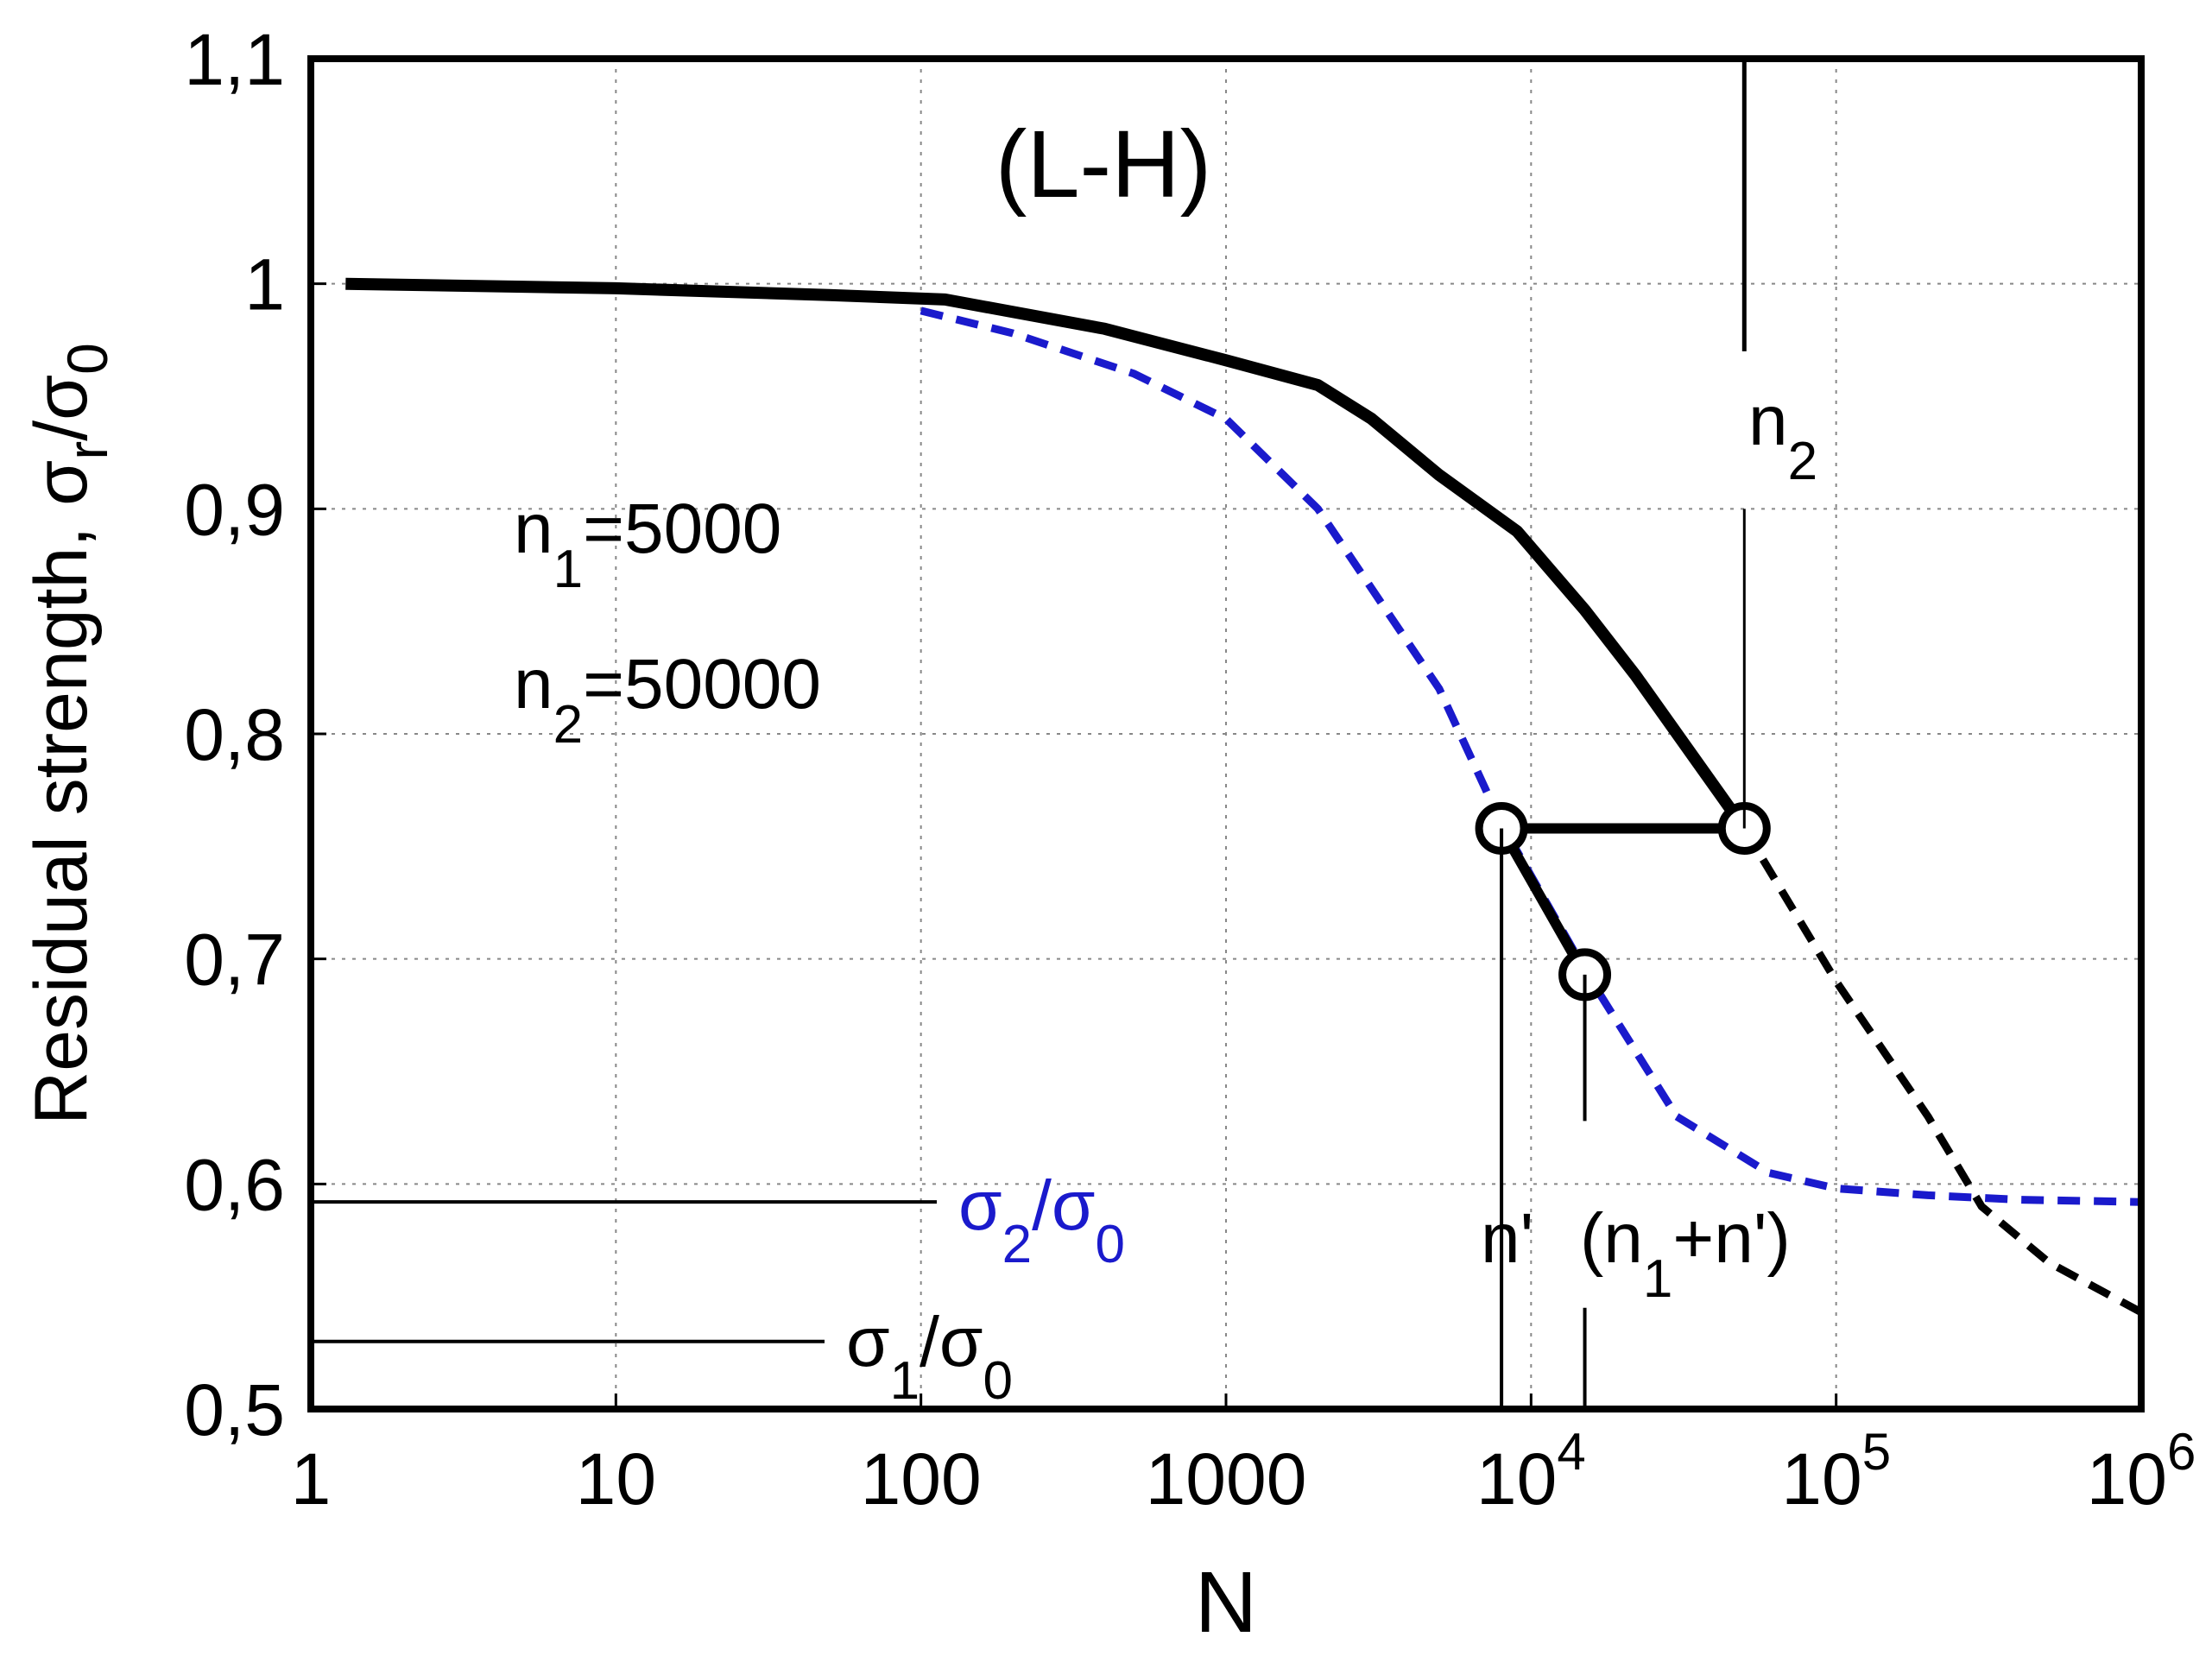 This screenshot has height=1662, width=2212. I want to click on y-axis-label: Residual strength, σr/σ0, so click(69, 734).